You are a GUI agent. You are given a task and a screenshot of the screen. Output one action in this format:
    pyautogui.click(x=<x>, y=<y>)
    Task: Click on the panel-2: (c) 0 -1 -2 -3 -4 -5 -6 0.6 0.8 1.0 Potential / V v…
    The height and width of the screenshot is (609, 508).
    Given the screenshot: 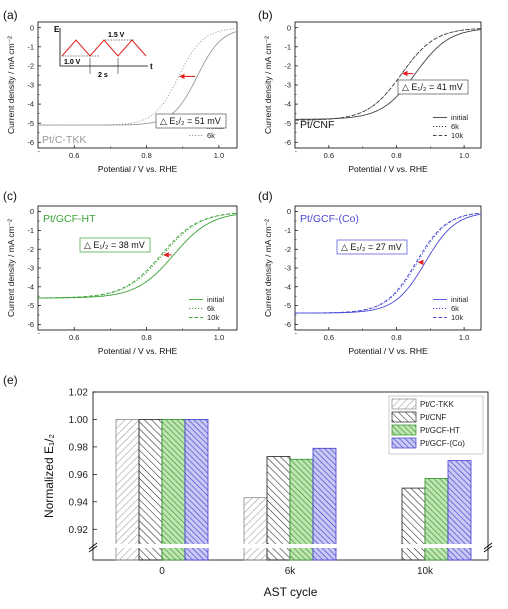 What is the action you would take?
    pyautogui.click(x=120, y=272)
    